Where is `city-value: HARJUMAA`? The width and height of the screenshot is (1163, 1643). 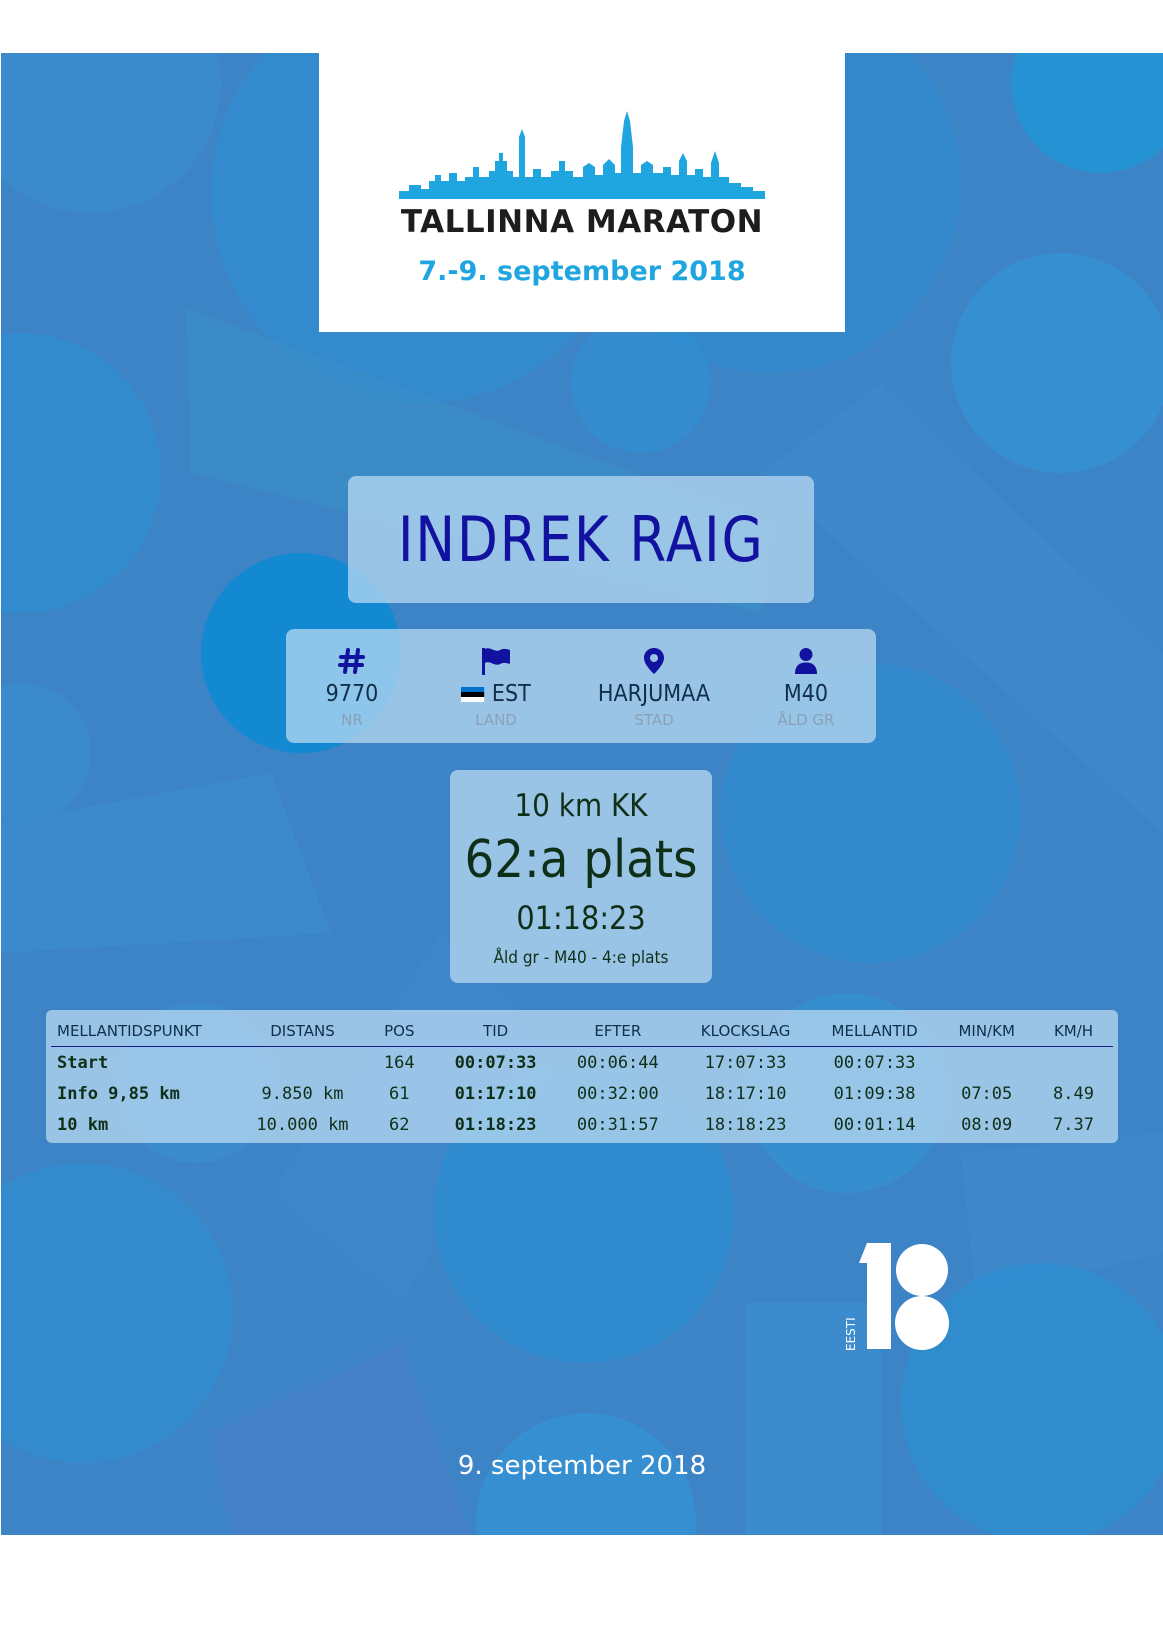 city-value: HARJUMAA is located at coordinates (654, 694).